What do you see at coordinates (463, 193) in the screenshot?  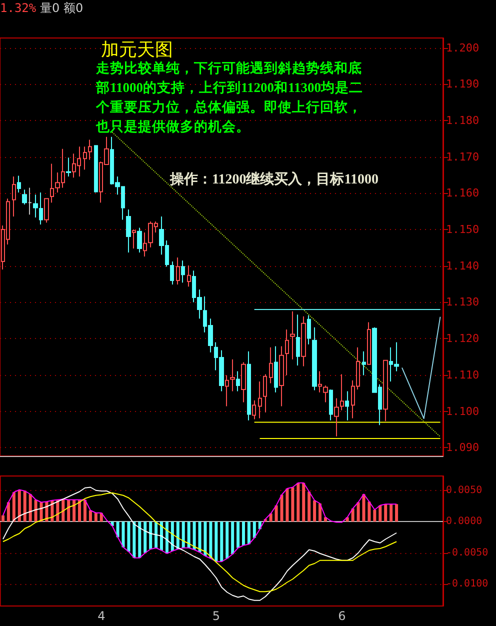 I see `y-tick-label: 1.160` at bounding box center [463, 193].